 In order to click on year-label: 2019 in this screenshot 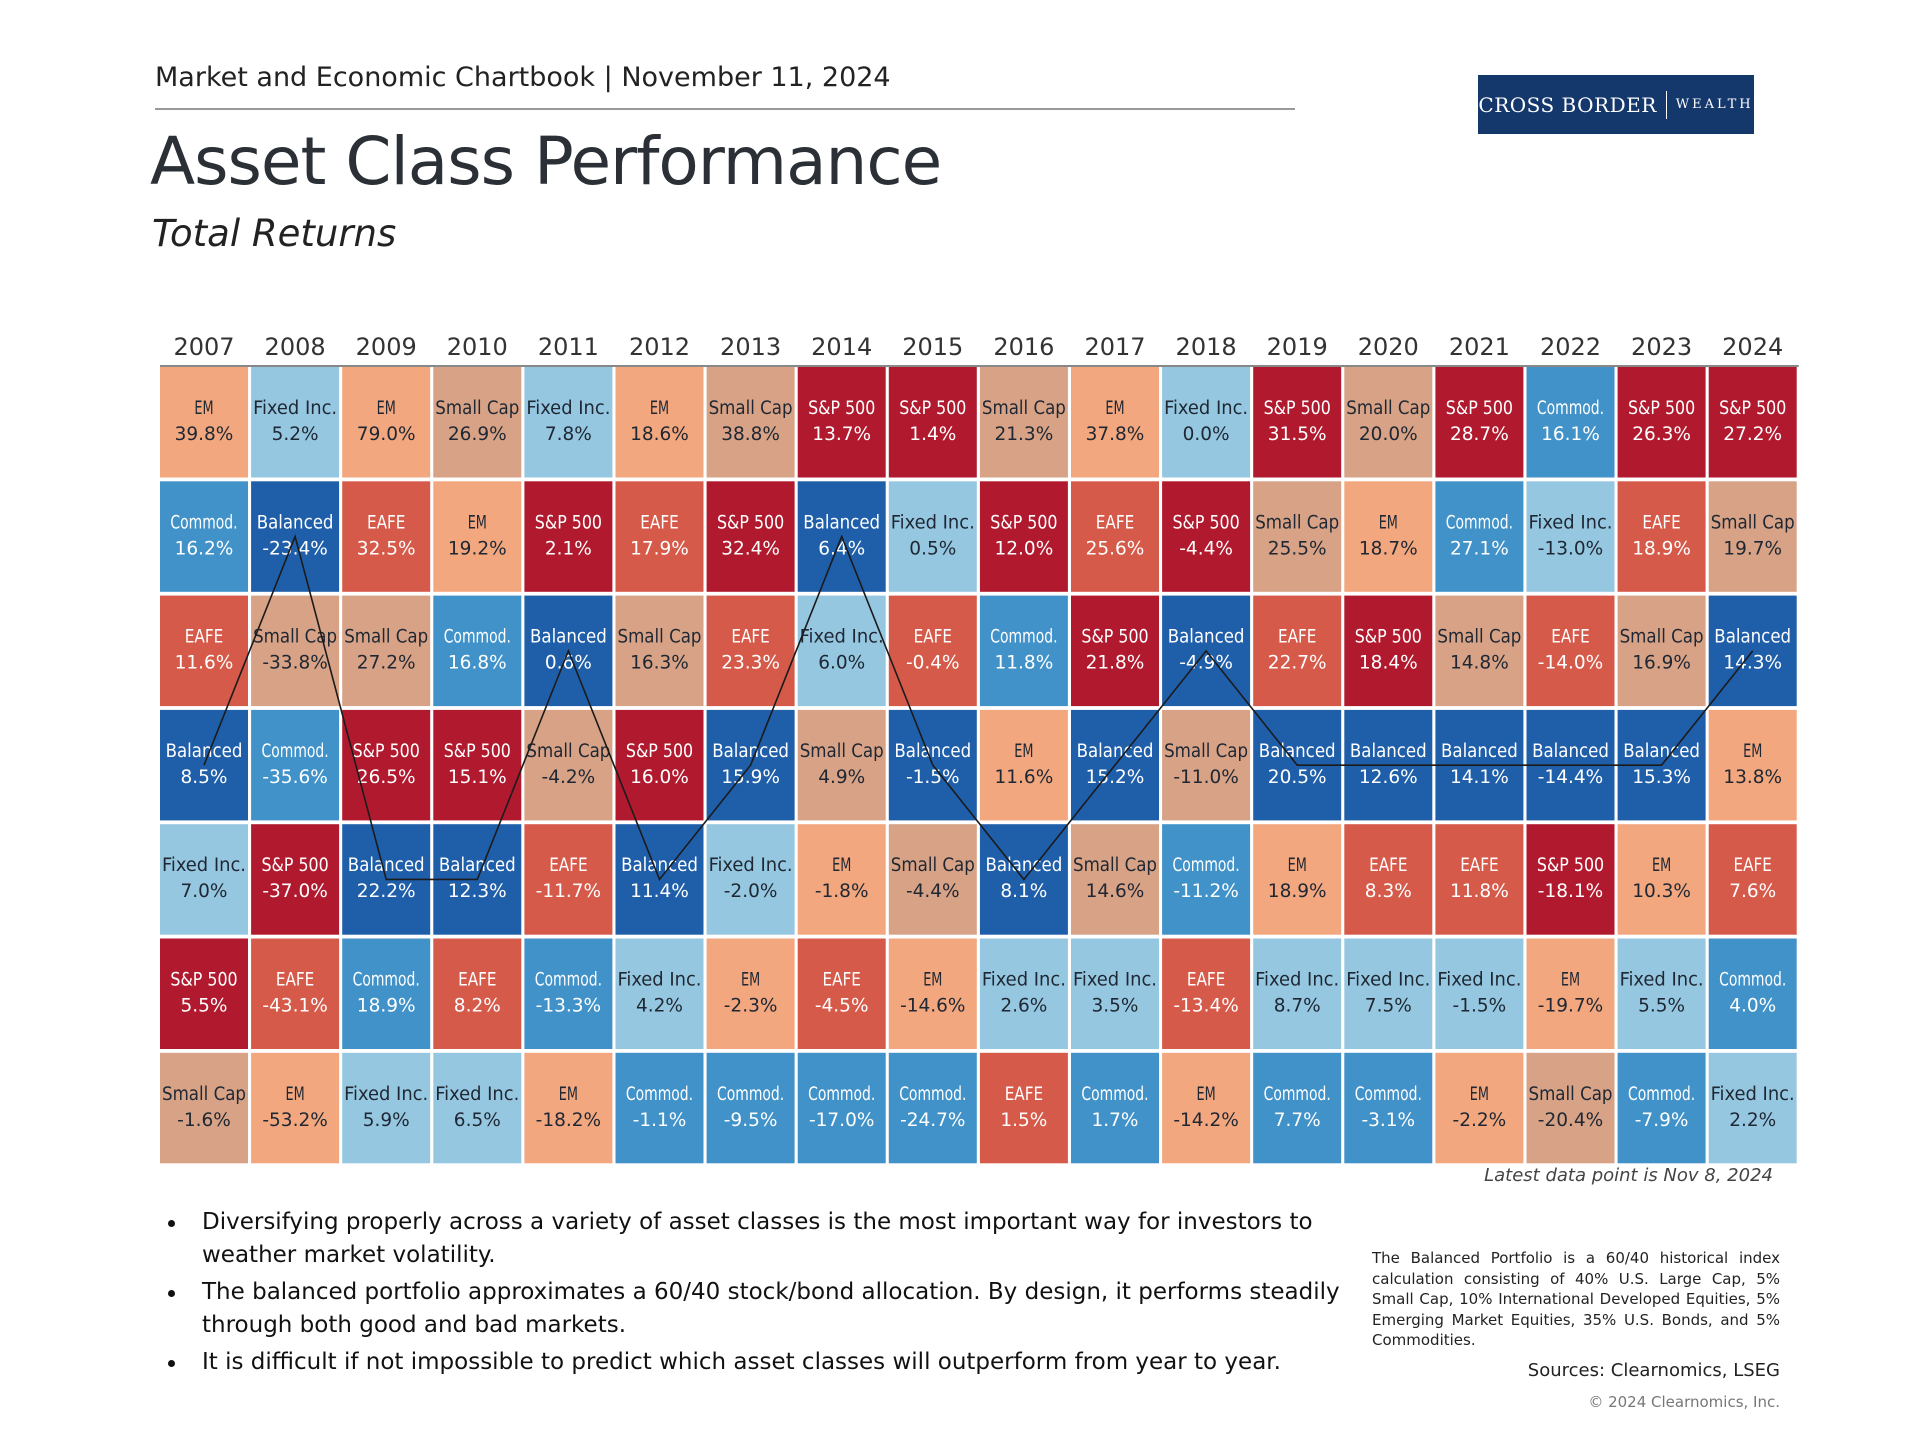, I will do `click(1297, 347)`.